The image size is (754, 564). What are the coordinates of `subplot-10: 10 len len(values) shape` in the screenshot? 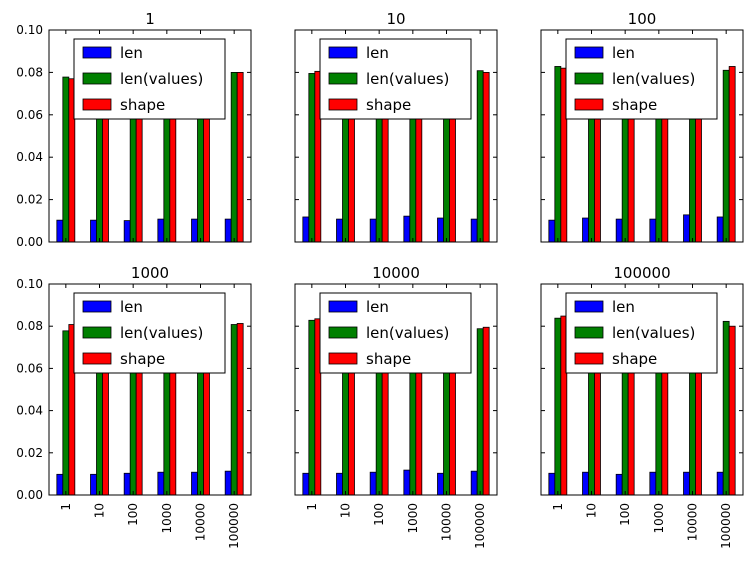 It's located at (396, 126).